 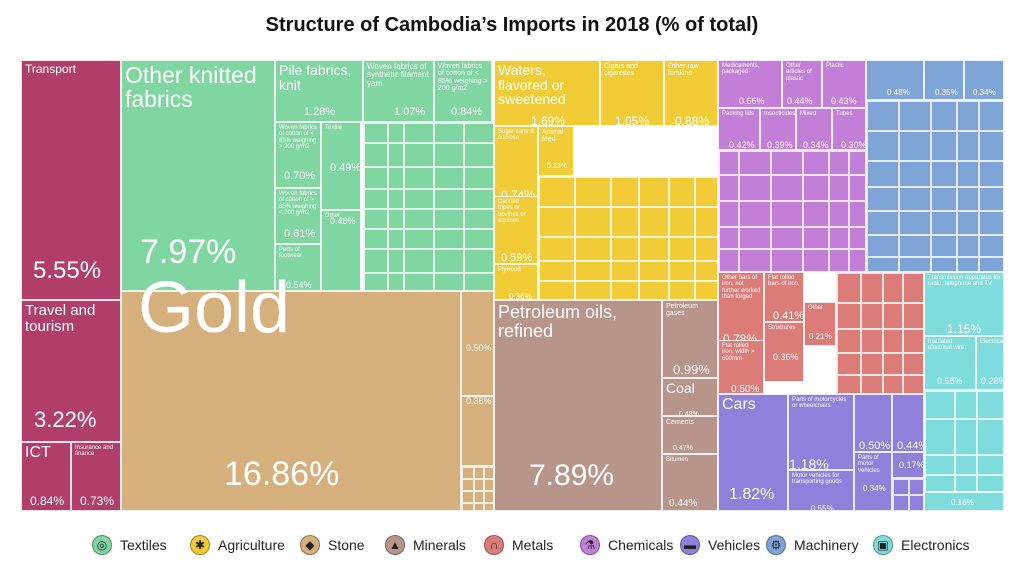 I want to click on treemap-cell-mach2: 0.35%, so click(x=944, y=80).